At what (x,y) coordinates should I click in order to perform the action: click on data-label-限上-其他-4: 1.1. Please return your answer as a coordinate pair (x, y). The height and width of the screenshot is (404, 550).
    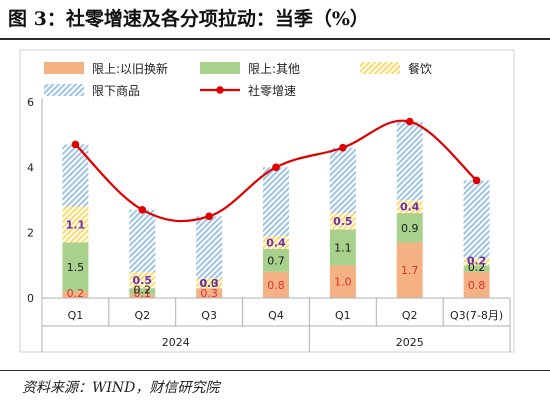
    Looking at the image, I should click on (343, 247).